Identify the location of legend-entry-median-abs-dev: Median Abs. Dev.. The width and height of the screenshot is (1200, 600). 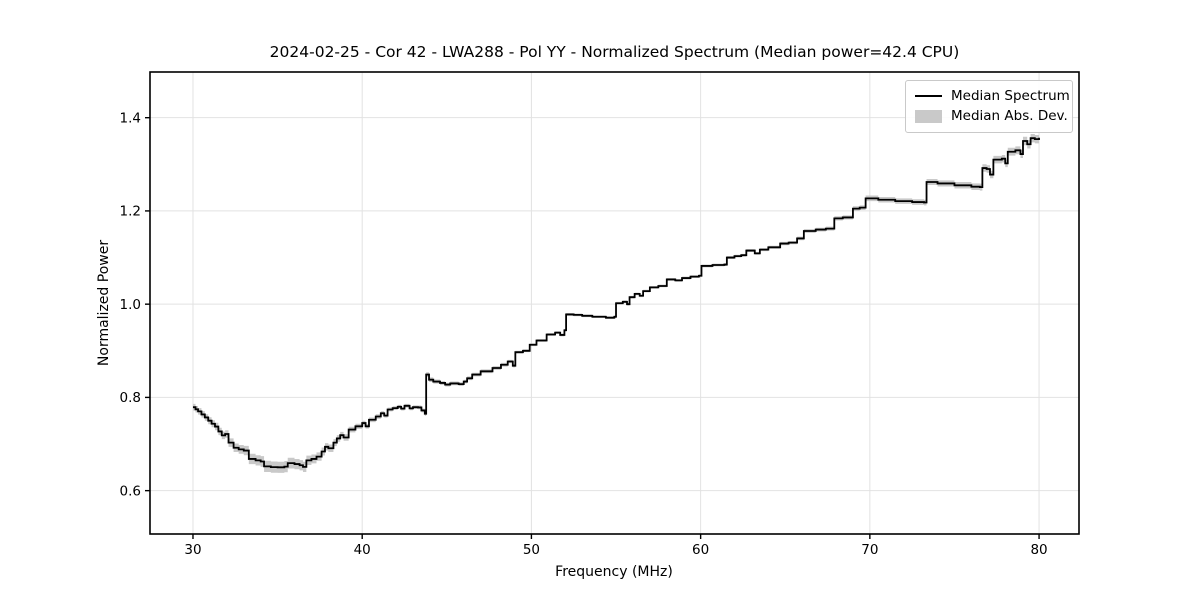
(991, 116).